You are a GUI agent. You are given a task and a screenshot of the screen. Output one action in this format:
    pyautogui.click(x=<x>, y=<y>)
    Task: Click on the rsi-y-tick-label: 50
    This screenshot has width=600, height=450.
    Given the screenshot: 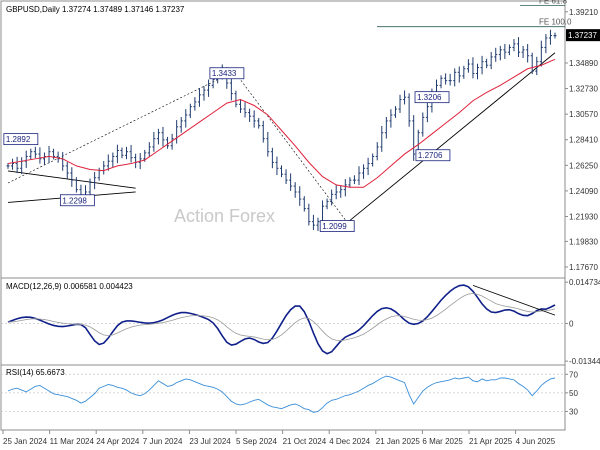 What is the action you would take?
    pyautogui.click(x=573, y=393)
    